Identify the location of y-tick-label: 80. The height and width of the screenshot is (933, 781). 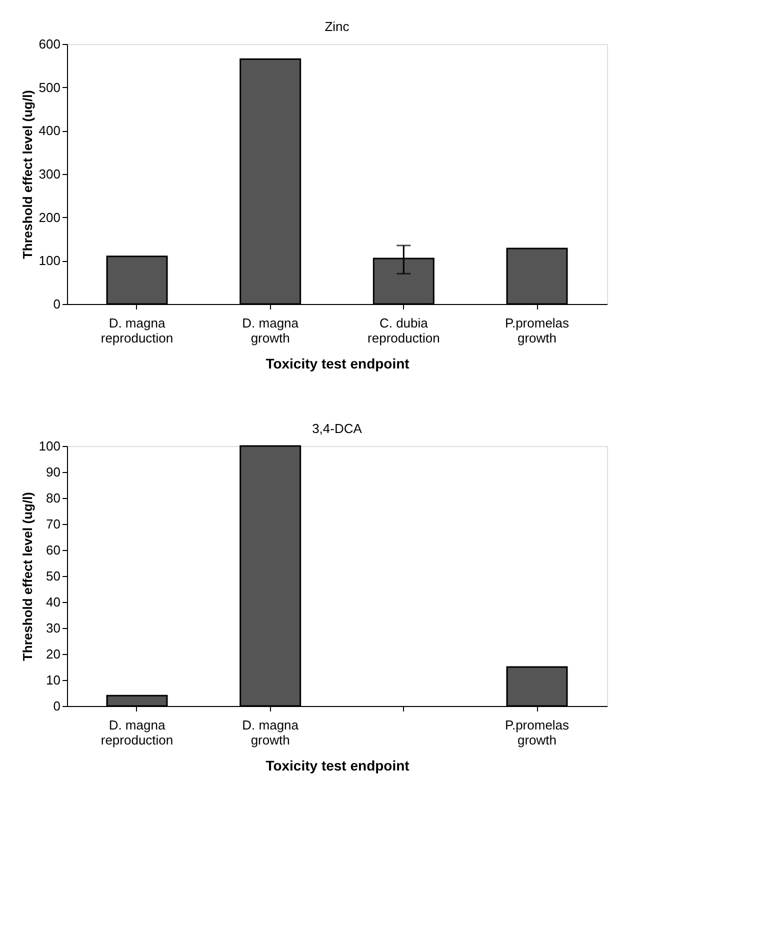
(53, 498).